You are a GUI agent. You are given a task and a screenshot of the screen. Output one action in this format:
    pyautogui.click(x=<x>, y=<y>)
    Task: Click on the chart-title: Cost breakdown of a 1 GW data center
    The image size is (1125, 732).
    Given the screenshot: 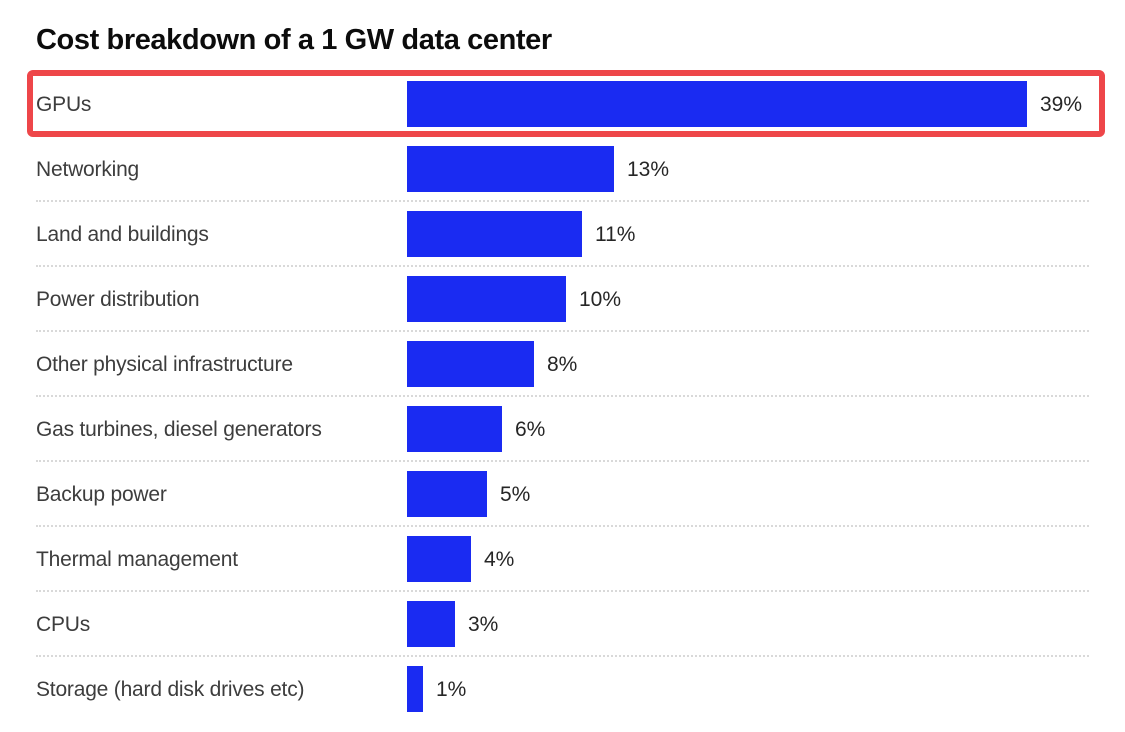 What is the action you would take?
    pyautogui.click(x=294, y=40)
    